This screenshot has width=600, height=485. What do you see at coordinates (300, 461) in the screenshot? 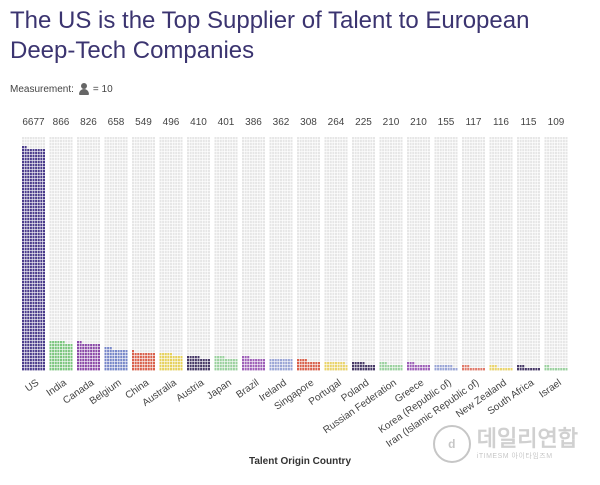
I see `x-axis-label: Talent Origin Country` at bounding box center [300, 461].